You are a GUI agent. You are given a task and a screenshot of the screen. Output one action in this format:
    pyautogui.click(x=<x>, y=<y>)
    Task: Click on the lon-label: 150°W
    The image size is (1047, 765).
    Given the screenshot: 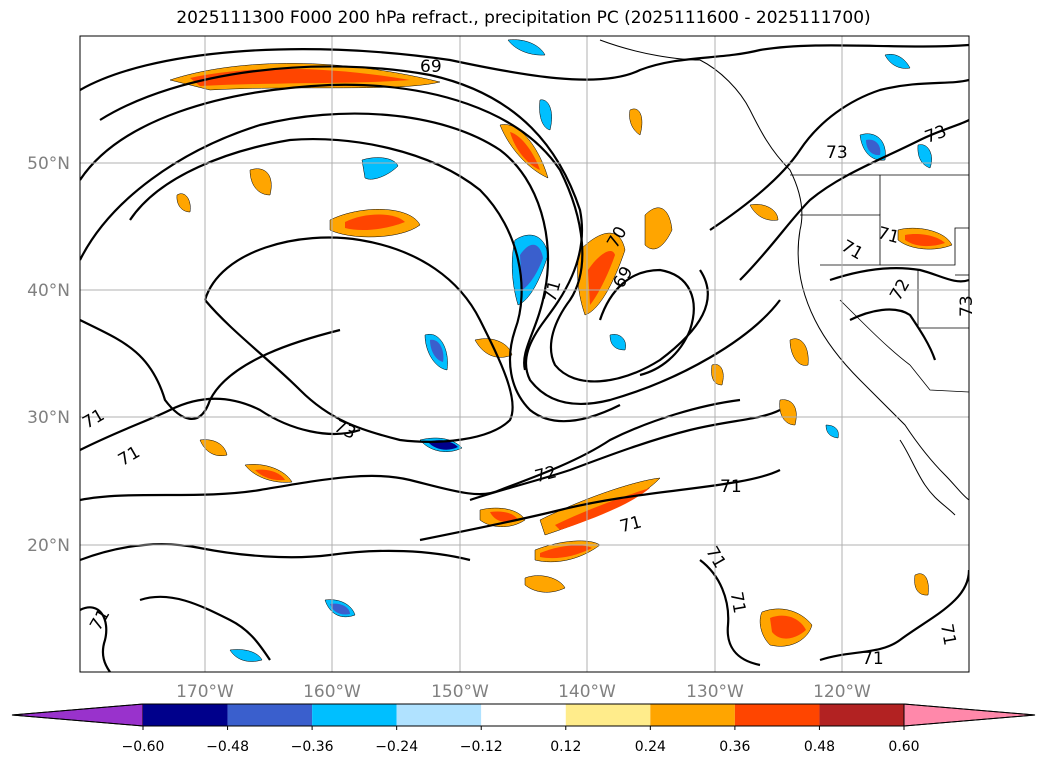 What is the action you would take?
    pyautogui.click(x=460, y=692)
    